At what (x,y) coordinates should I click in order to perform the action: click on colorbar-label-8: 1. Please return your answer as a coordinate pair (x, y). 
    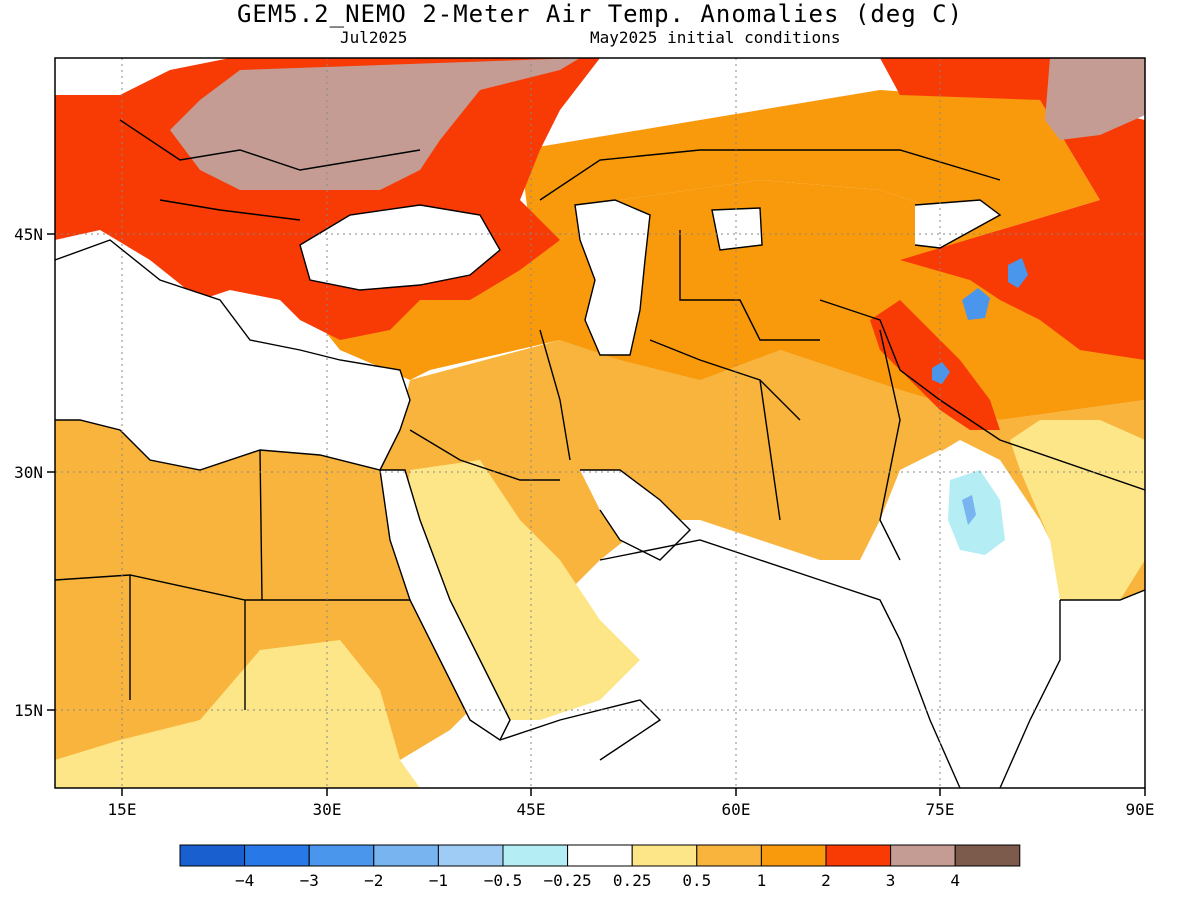
    Looking at the image, I should click on (762, 880).